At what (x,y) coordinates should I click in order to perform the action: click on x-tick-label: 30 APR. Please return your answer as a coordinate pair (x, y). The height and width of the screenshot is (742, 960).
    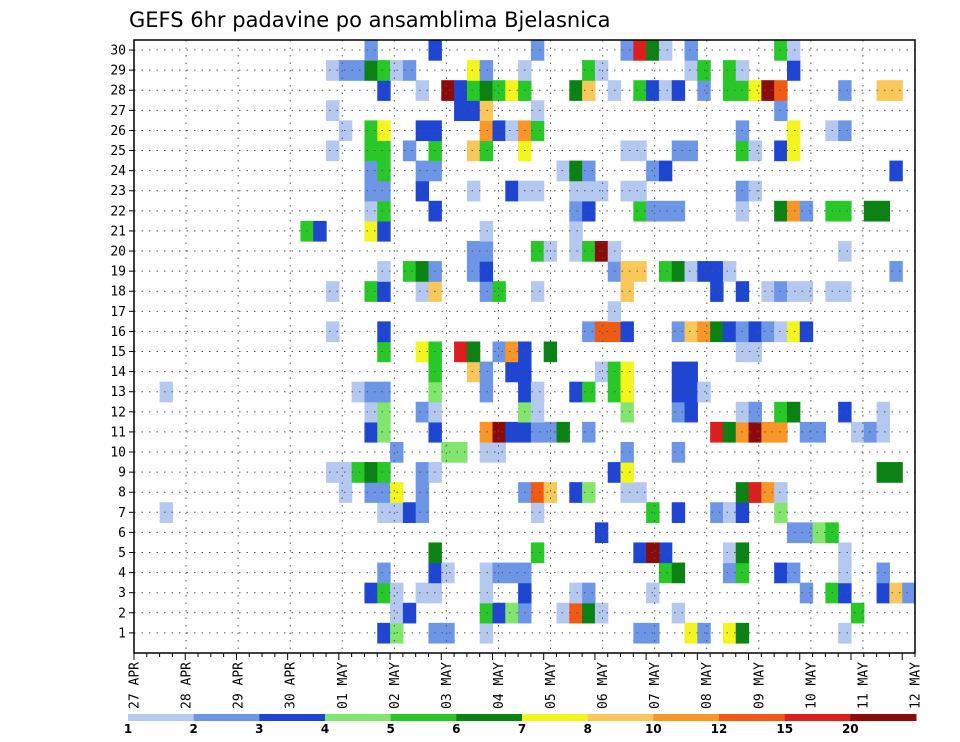
    Looking at the image, I should click on (291, 685).